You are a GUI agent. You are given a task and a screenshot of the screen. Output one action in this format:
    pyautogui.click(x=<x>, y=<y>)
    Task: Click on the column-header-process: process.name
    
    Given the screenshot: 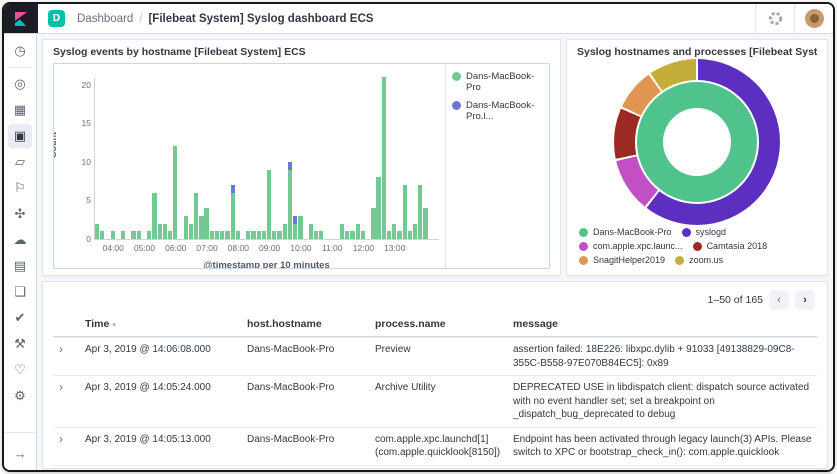 What is the action you would take?
    pyautogui.click(x=410, y=324)
    